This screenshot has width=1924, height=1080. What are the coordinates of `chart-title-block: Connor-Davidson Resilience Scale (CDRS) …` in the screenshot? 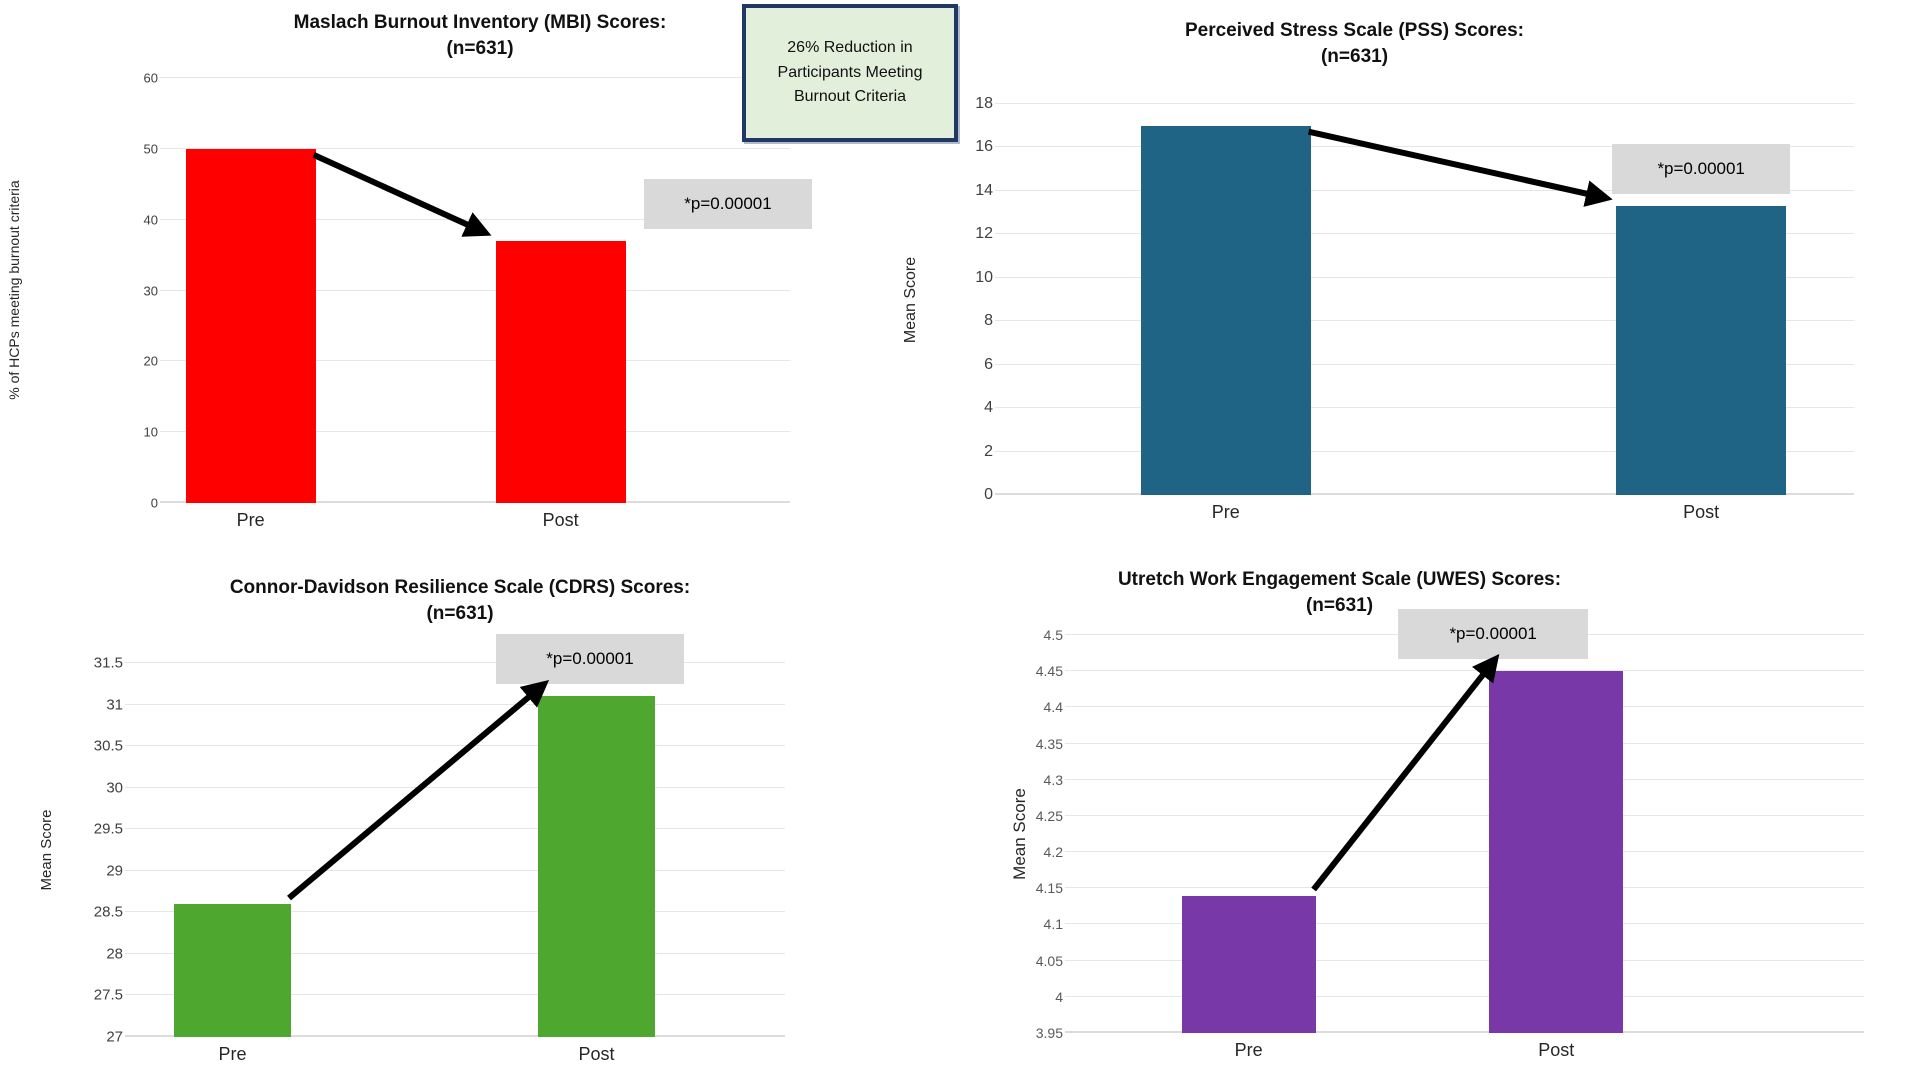 It's located at (460, 600).